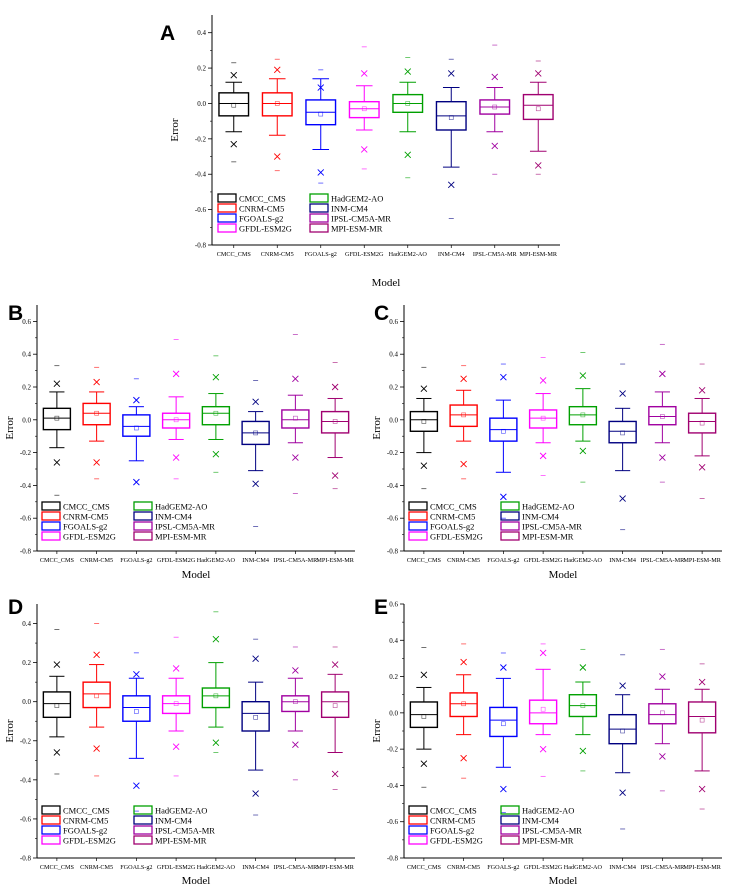  Describe the element at coordinates (234, 254) in the screenshot. I see `x-tick-label-0: CMCC_CMS` at that location.